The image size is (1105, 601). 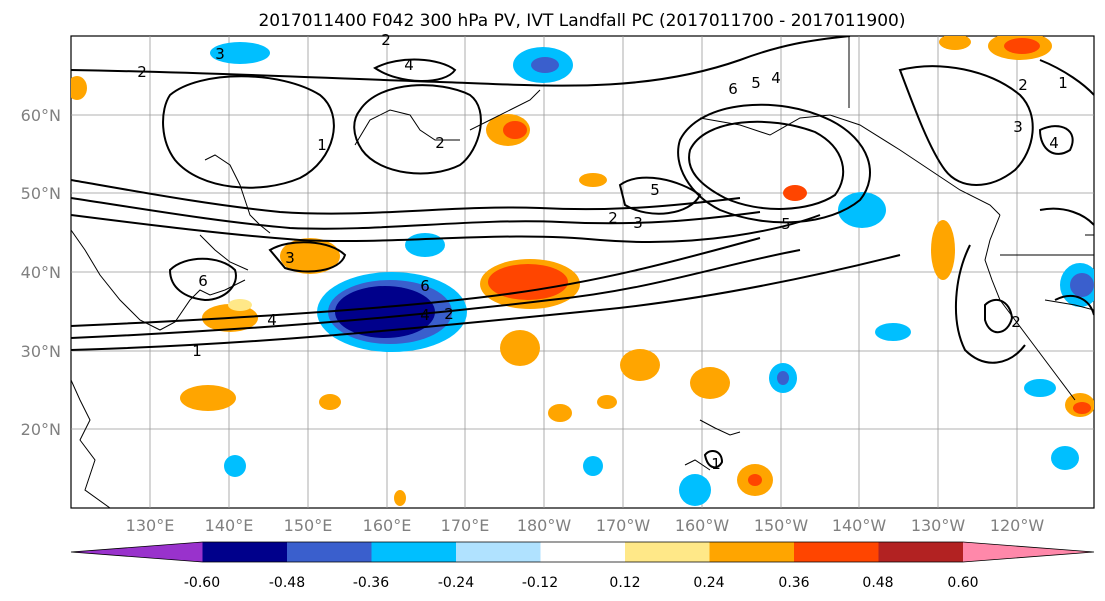 I want to click on colorbar-tick-label: 0.48, so click(x=877, y=583).